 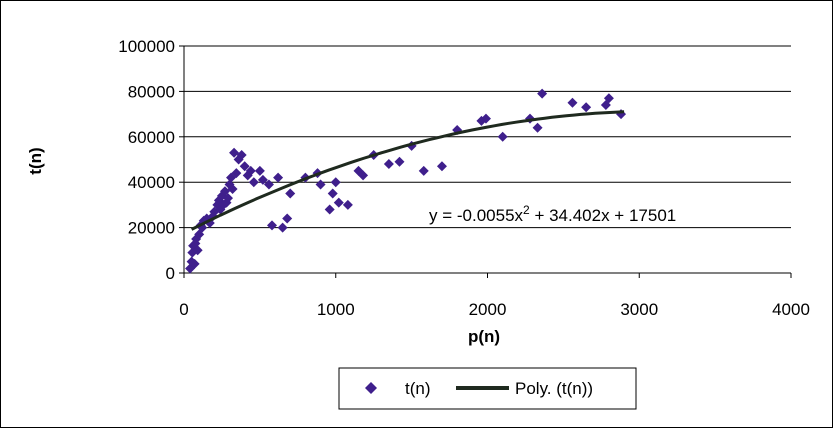 I want to click on x-axis-title: p(n), so click(x=484, y=336).